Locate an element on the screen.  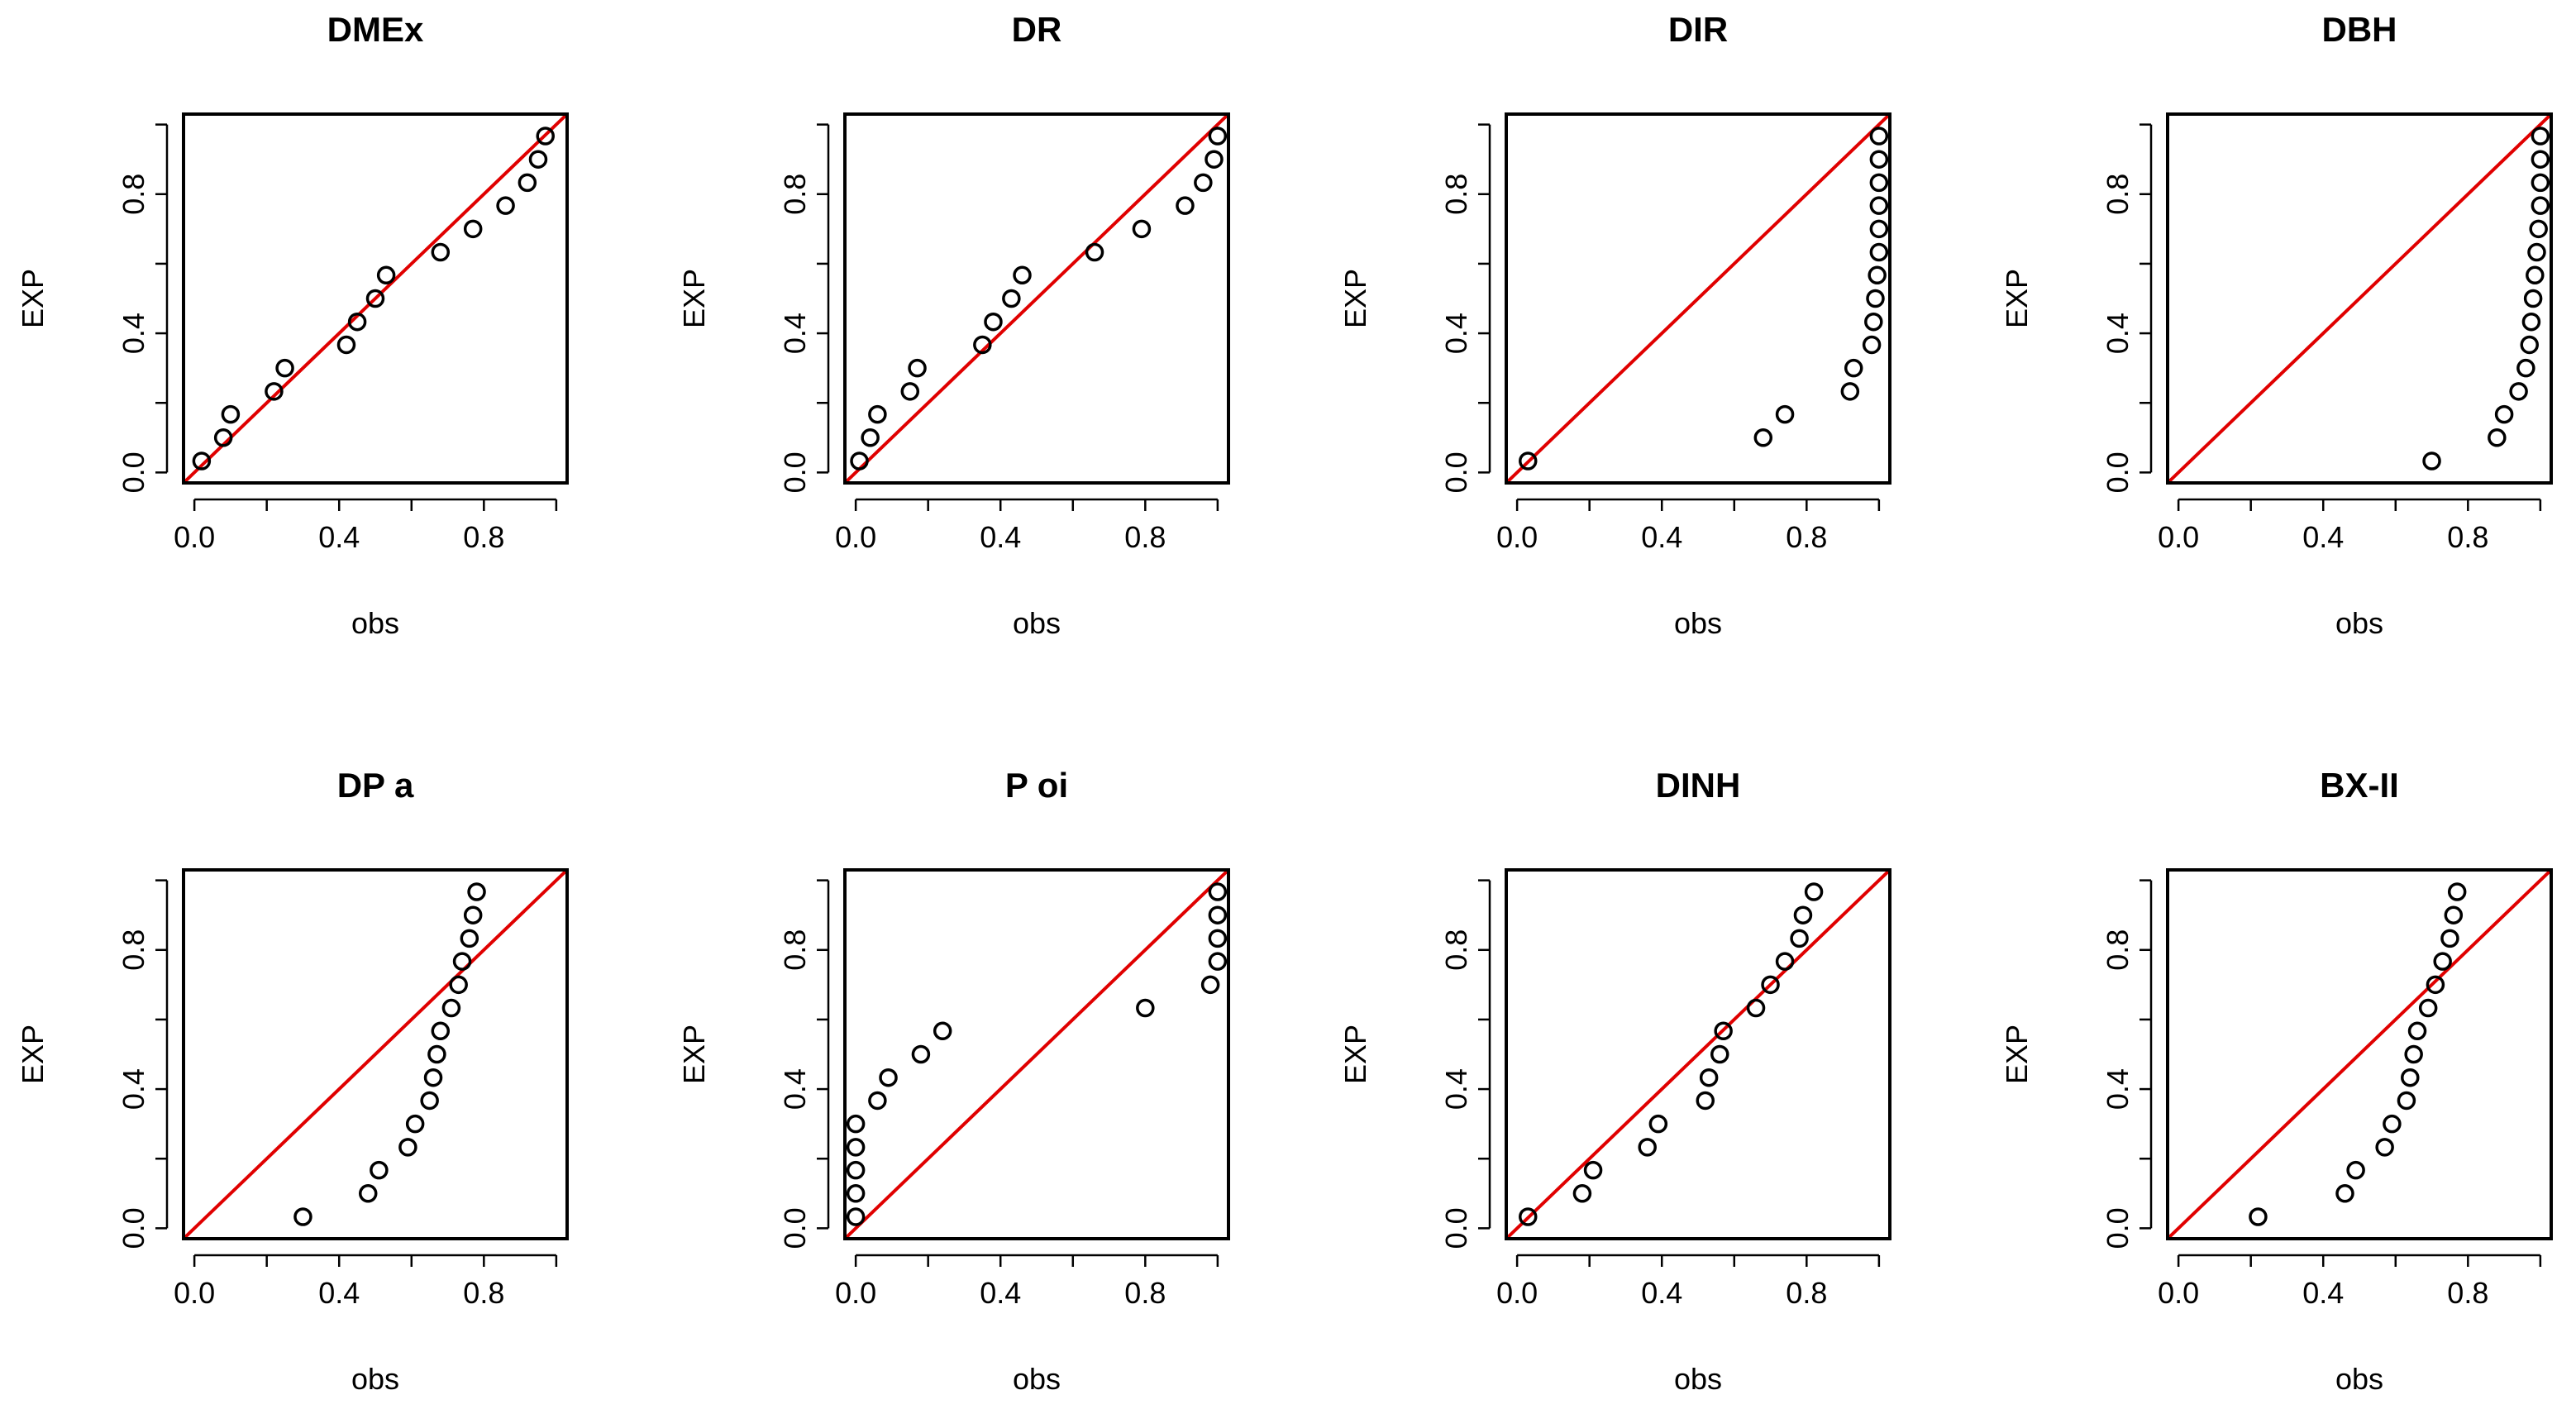
panel-title: DIR is located at coordinates (1698, 29).